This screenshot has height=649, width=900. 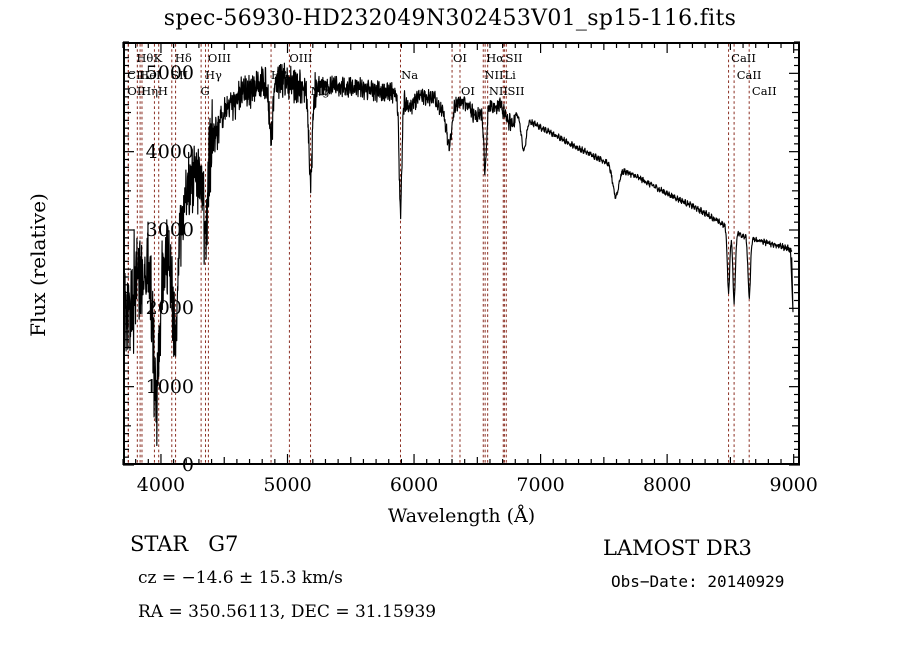 I want to click on line-label-H: Hη, so click(x=149, y=91).